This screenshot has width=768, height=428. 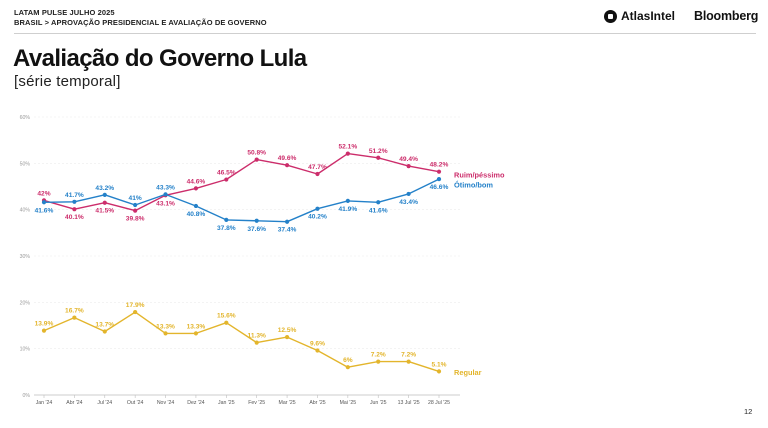 I want to click on x-tick-label: Abr '25, so click(x=317, y=403).